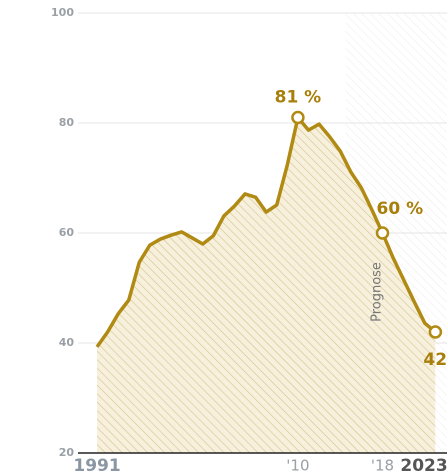 Image resolution: width=447 pixels, height=476 pixels. What do you see at coordinates (298, 98) in the screenshot?
I see `value-label: 81 %` at bounding box center [298, 98].